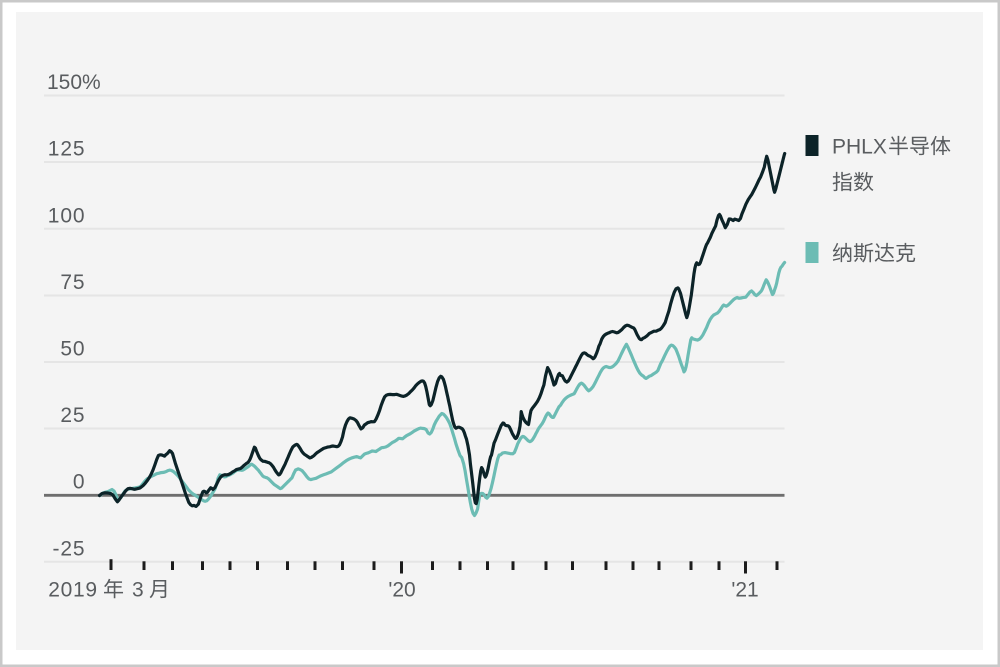 This screenshot has width=1000, height=667. Describe the element at coordinates (72, 282) in the screenshot. I see `svg-text: 75` at that location.